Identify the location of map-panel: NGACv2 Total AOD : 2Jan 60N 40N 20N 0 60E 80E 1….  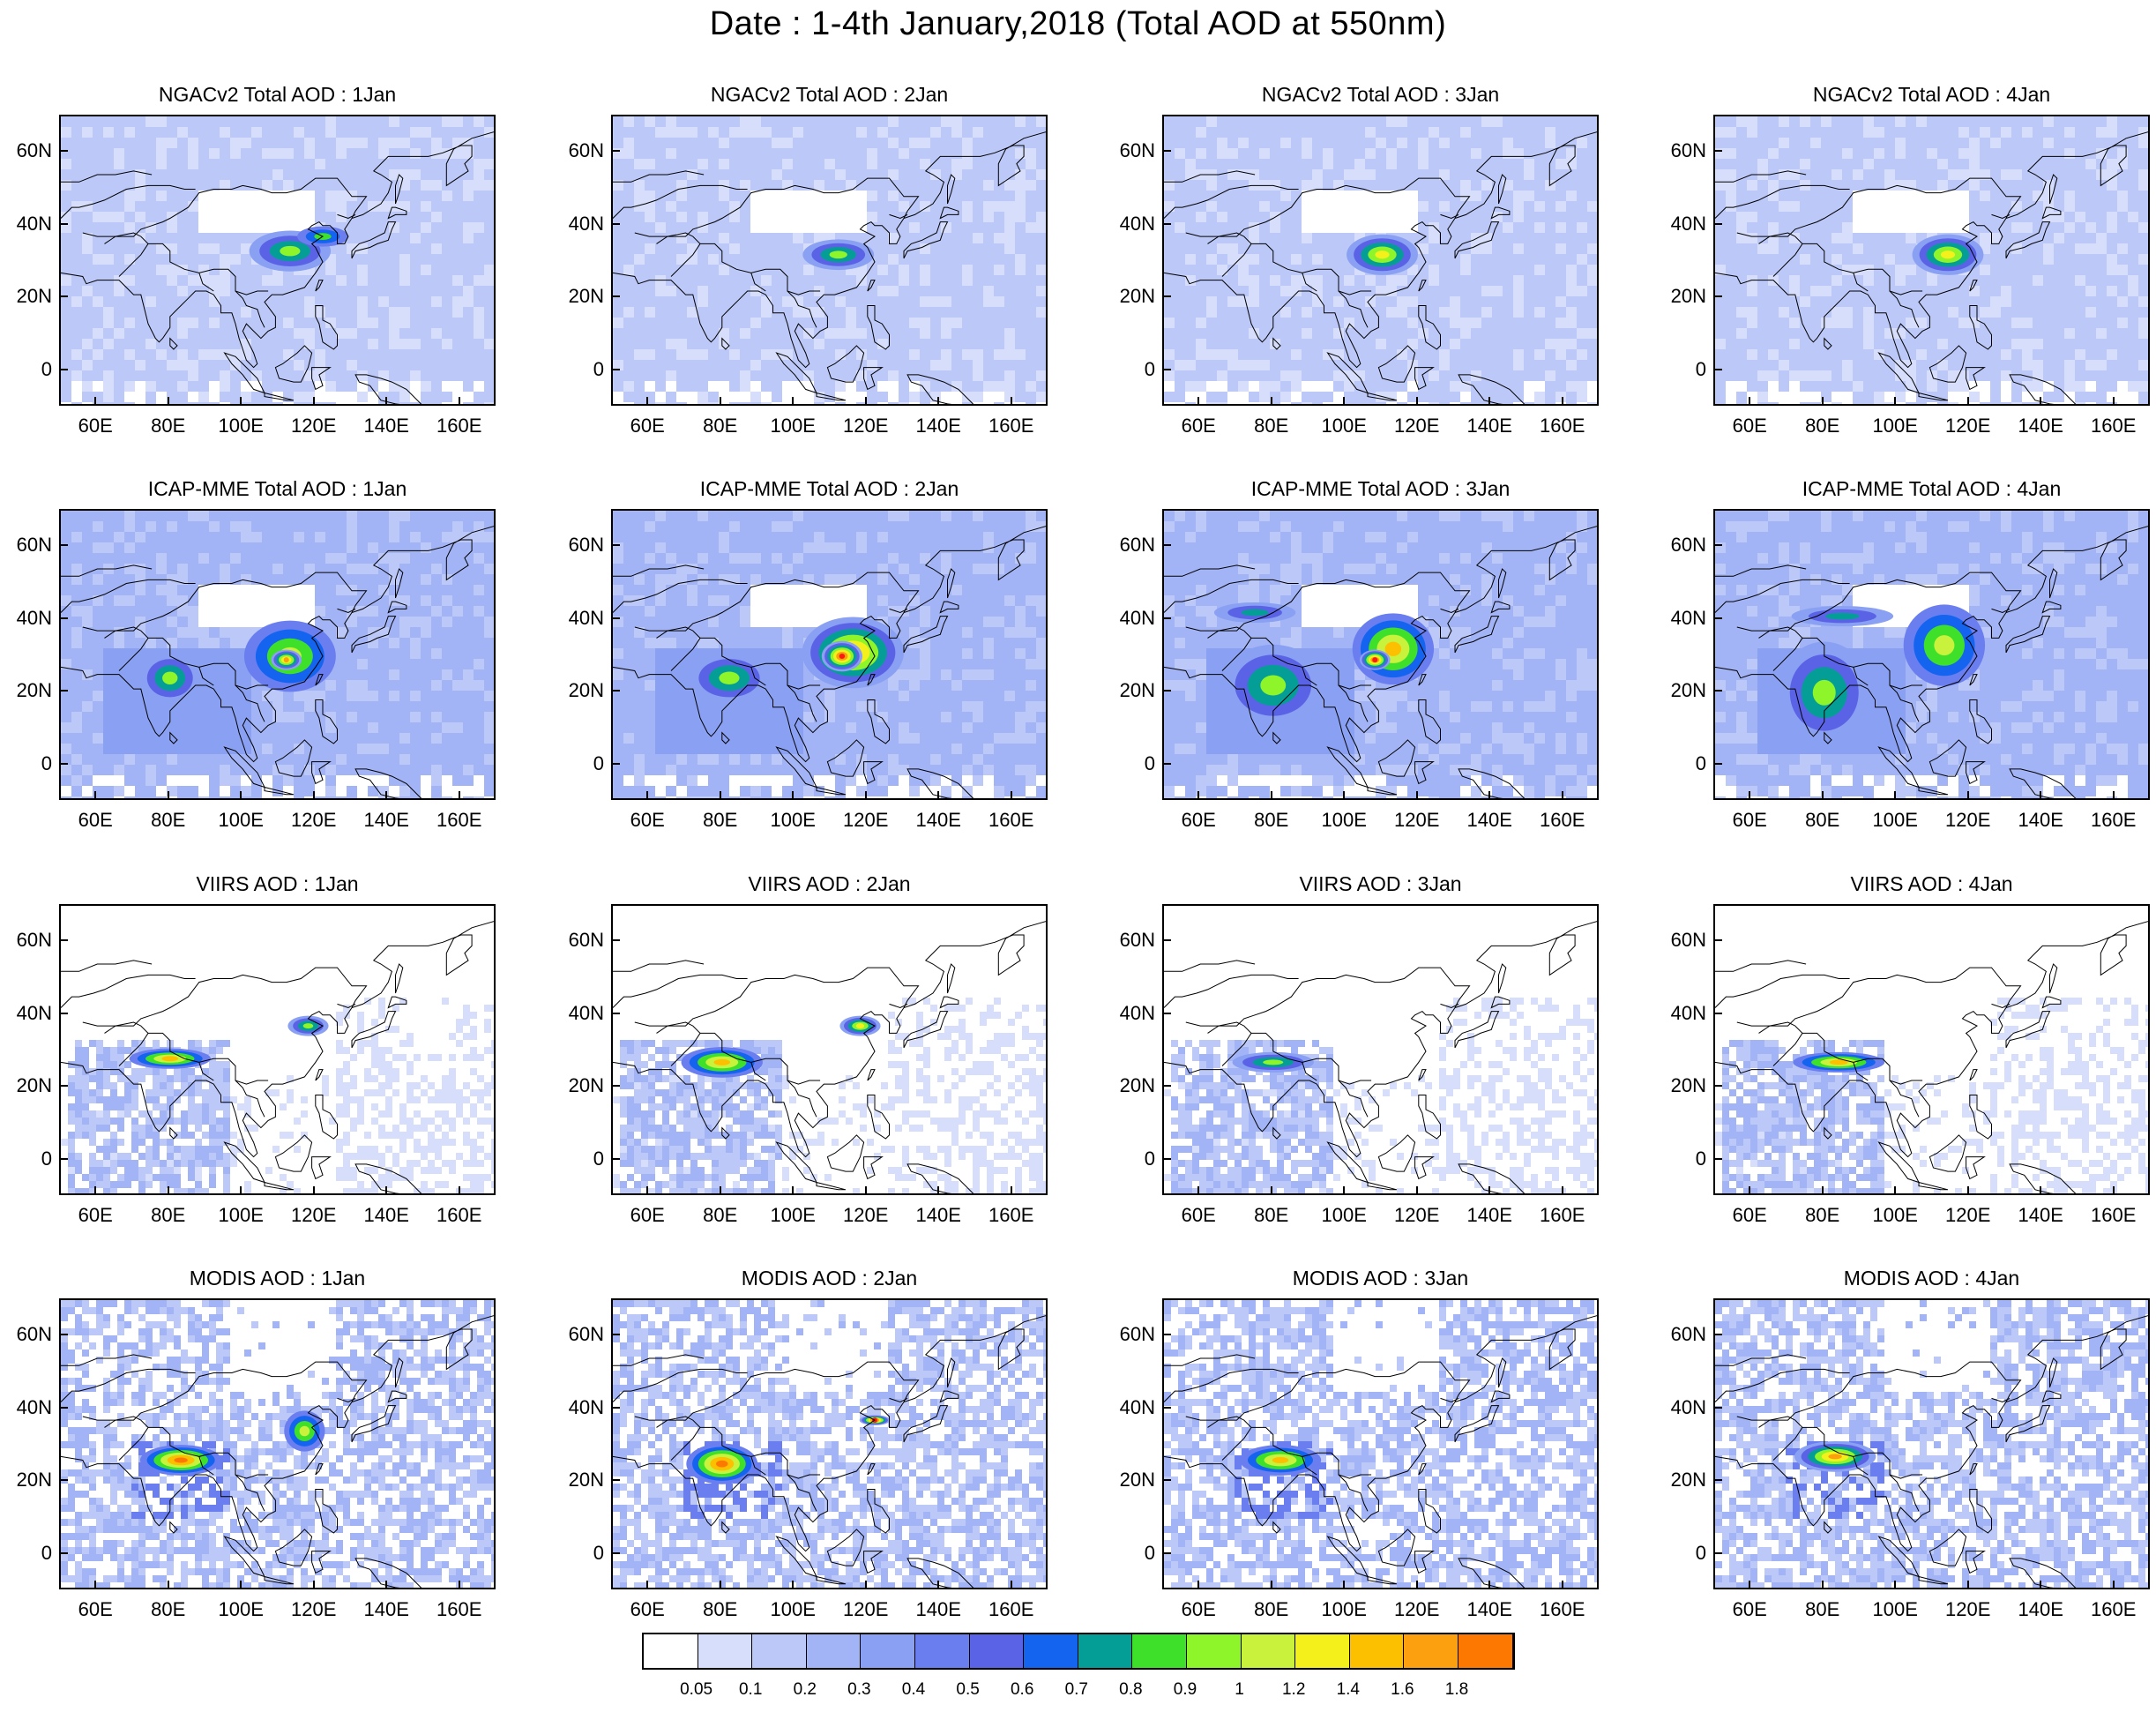
(808, 260).